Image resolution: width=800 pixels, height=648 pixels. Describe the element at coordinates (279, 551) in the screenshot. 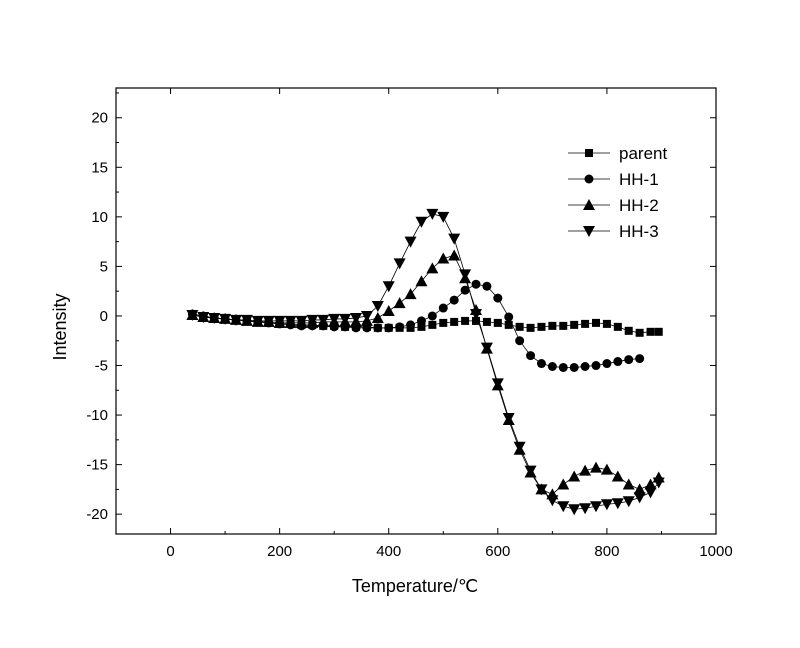

I see `x-tick-label: 200` at that location.